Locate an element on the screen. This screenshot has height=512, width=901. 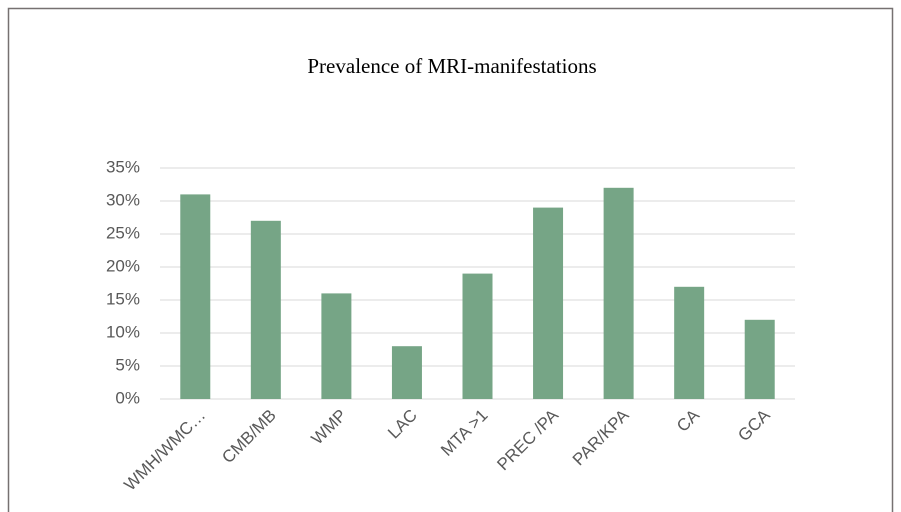
y-tick-label: 15% is located at coordinates (123, 298).